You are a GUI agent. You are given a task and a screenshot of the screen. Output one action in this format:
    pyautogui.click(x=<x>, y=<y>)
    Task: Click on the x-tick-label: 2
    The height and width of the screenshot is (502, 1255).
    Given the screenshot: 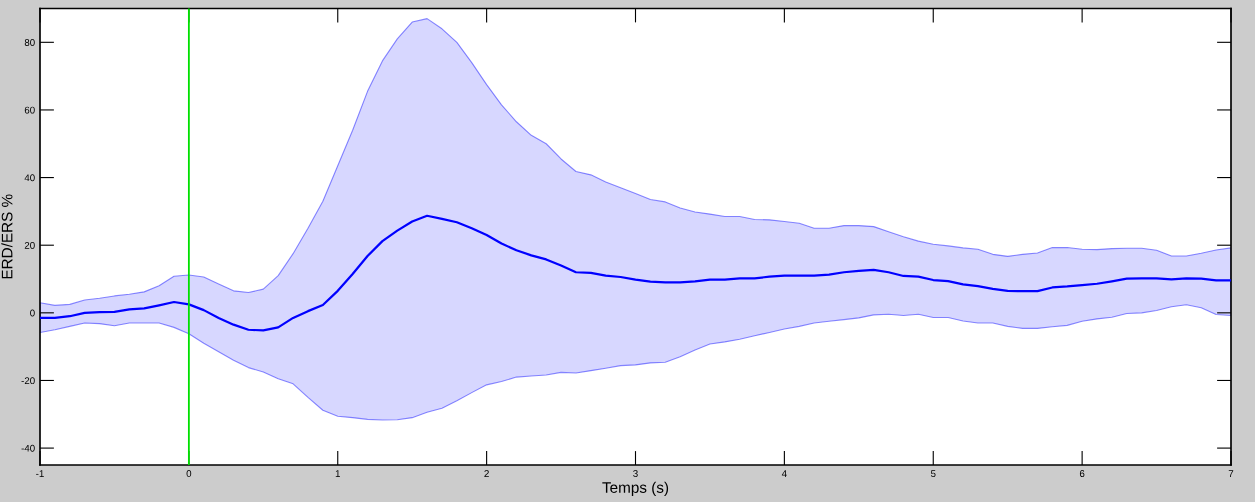 What is the action you would take?
    pyautogui.click(x=486, y=473)
    